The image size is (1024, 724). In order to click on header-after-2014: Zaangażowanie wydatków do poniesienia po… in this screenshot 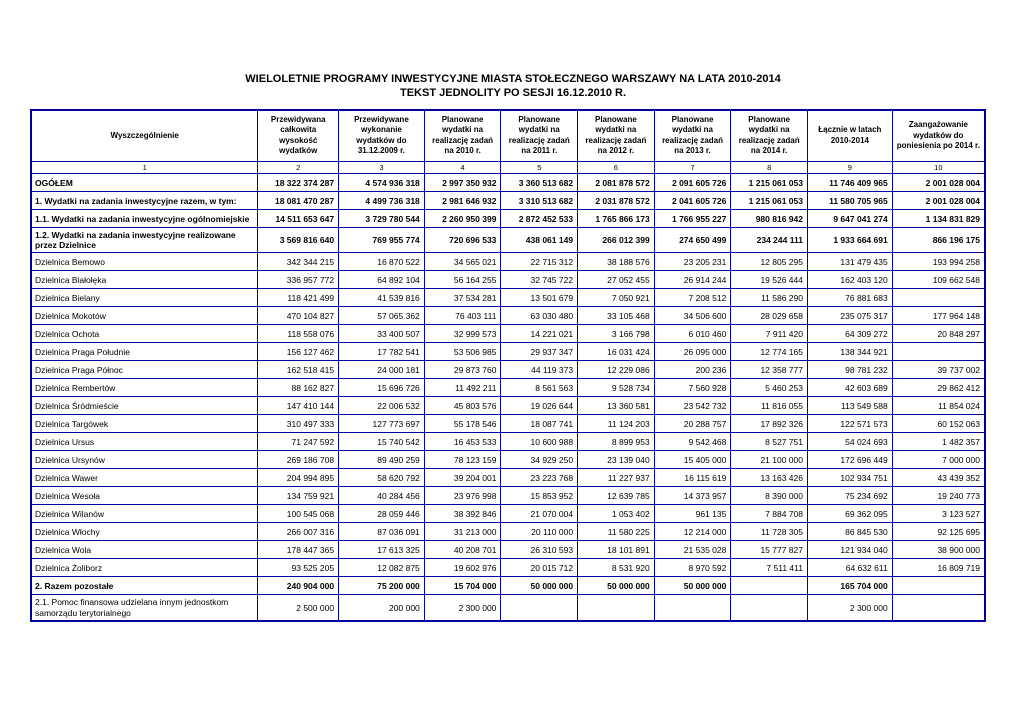, I will do `click(938, 136)`.